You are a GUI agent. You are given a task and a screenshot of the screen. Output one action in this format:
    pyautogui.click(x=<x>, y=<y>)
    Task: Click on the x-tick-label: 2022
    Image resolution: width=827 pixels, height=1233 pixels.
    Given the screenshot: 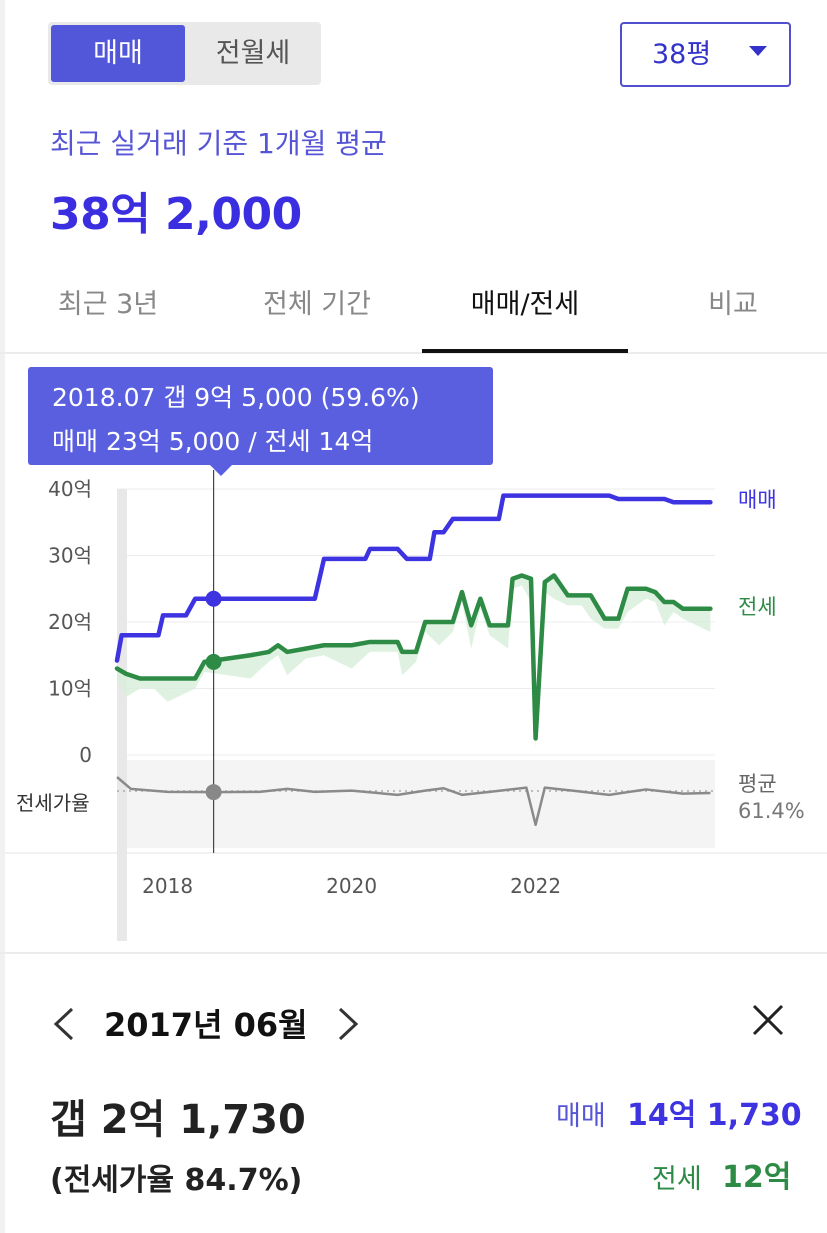 What is the action you would take?
    pyautogui.click(x=535, y=886)
    